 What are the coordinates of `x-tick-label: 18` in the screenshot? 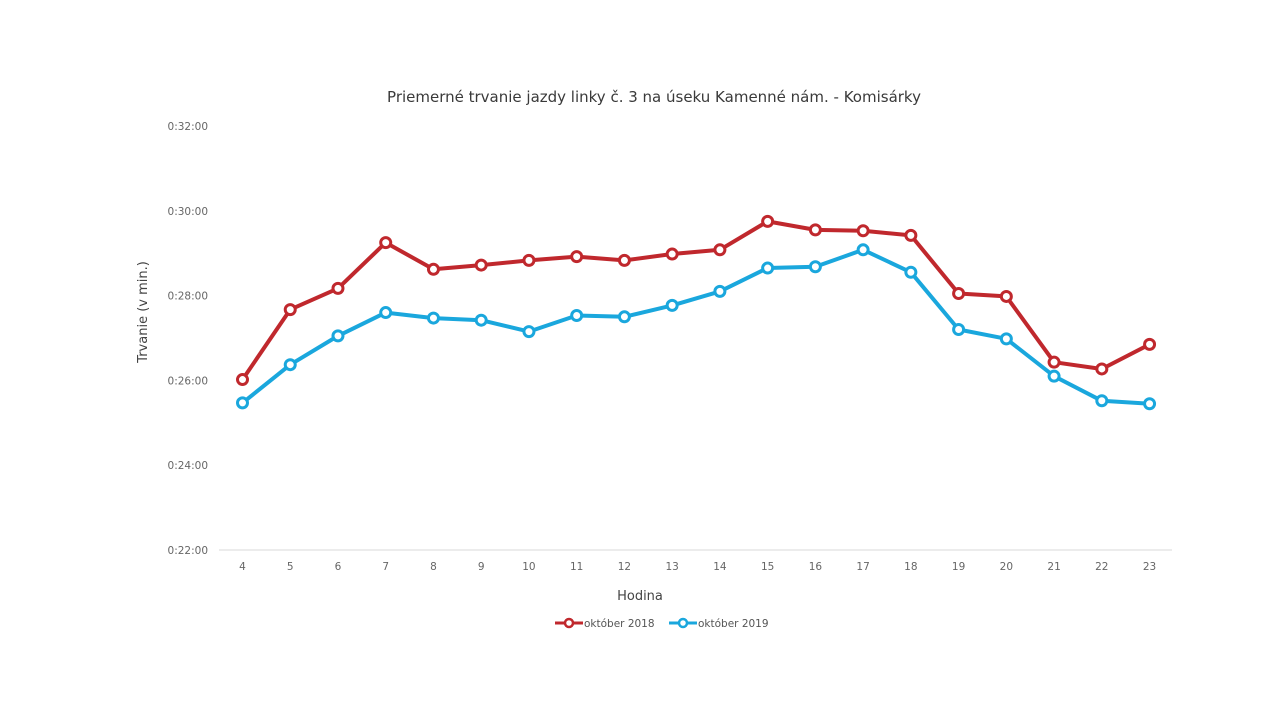 It's located at (910, 567).